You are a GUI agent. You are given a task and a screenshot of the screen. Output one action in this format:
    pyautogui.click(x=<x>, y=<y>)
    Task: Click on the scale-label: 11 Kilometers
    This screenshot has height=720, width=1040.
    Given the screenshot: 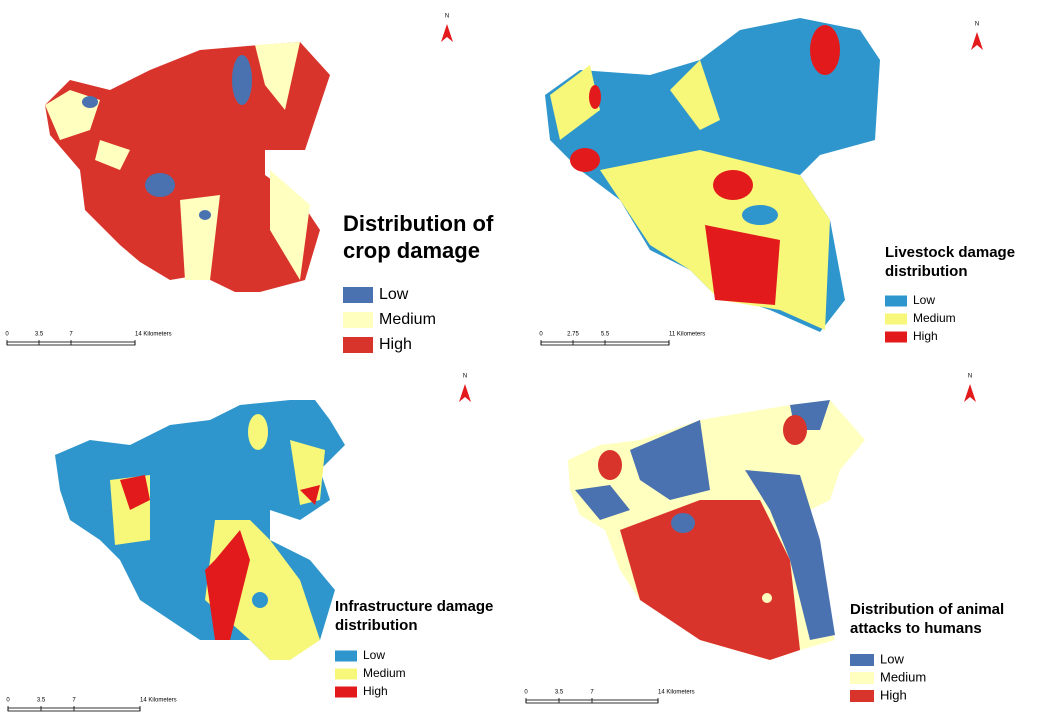 What is the action you would take?
    pyautogui.click(x=687, y=335)
    